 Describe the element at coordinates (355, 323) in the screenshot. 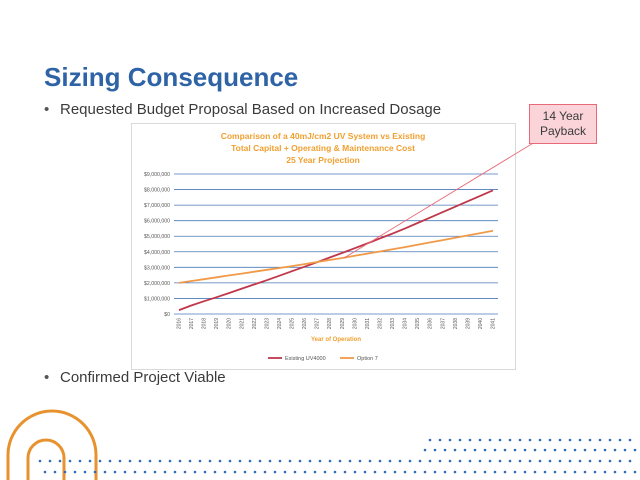

I see `x-tick-label: 2030` at that location.